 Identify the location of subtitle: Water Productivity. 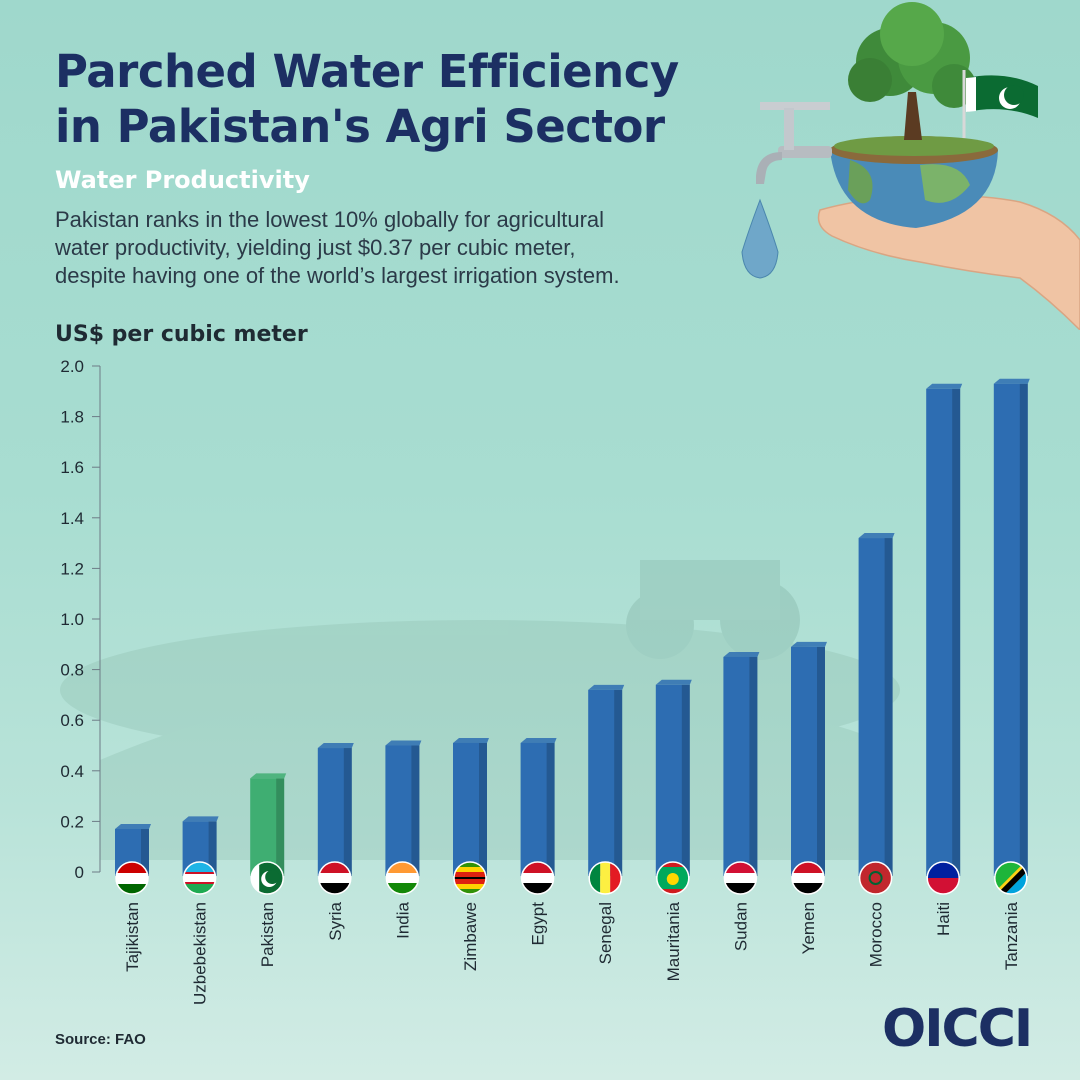
(182, 180).